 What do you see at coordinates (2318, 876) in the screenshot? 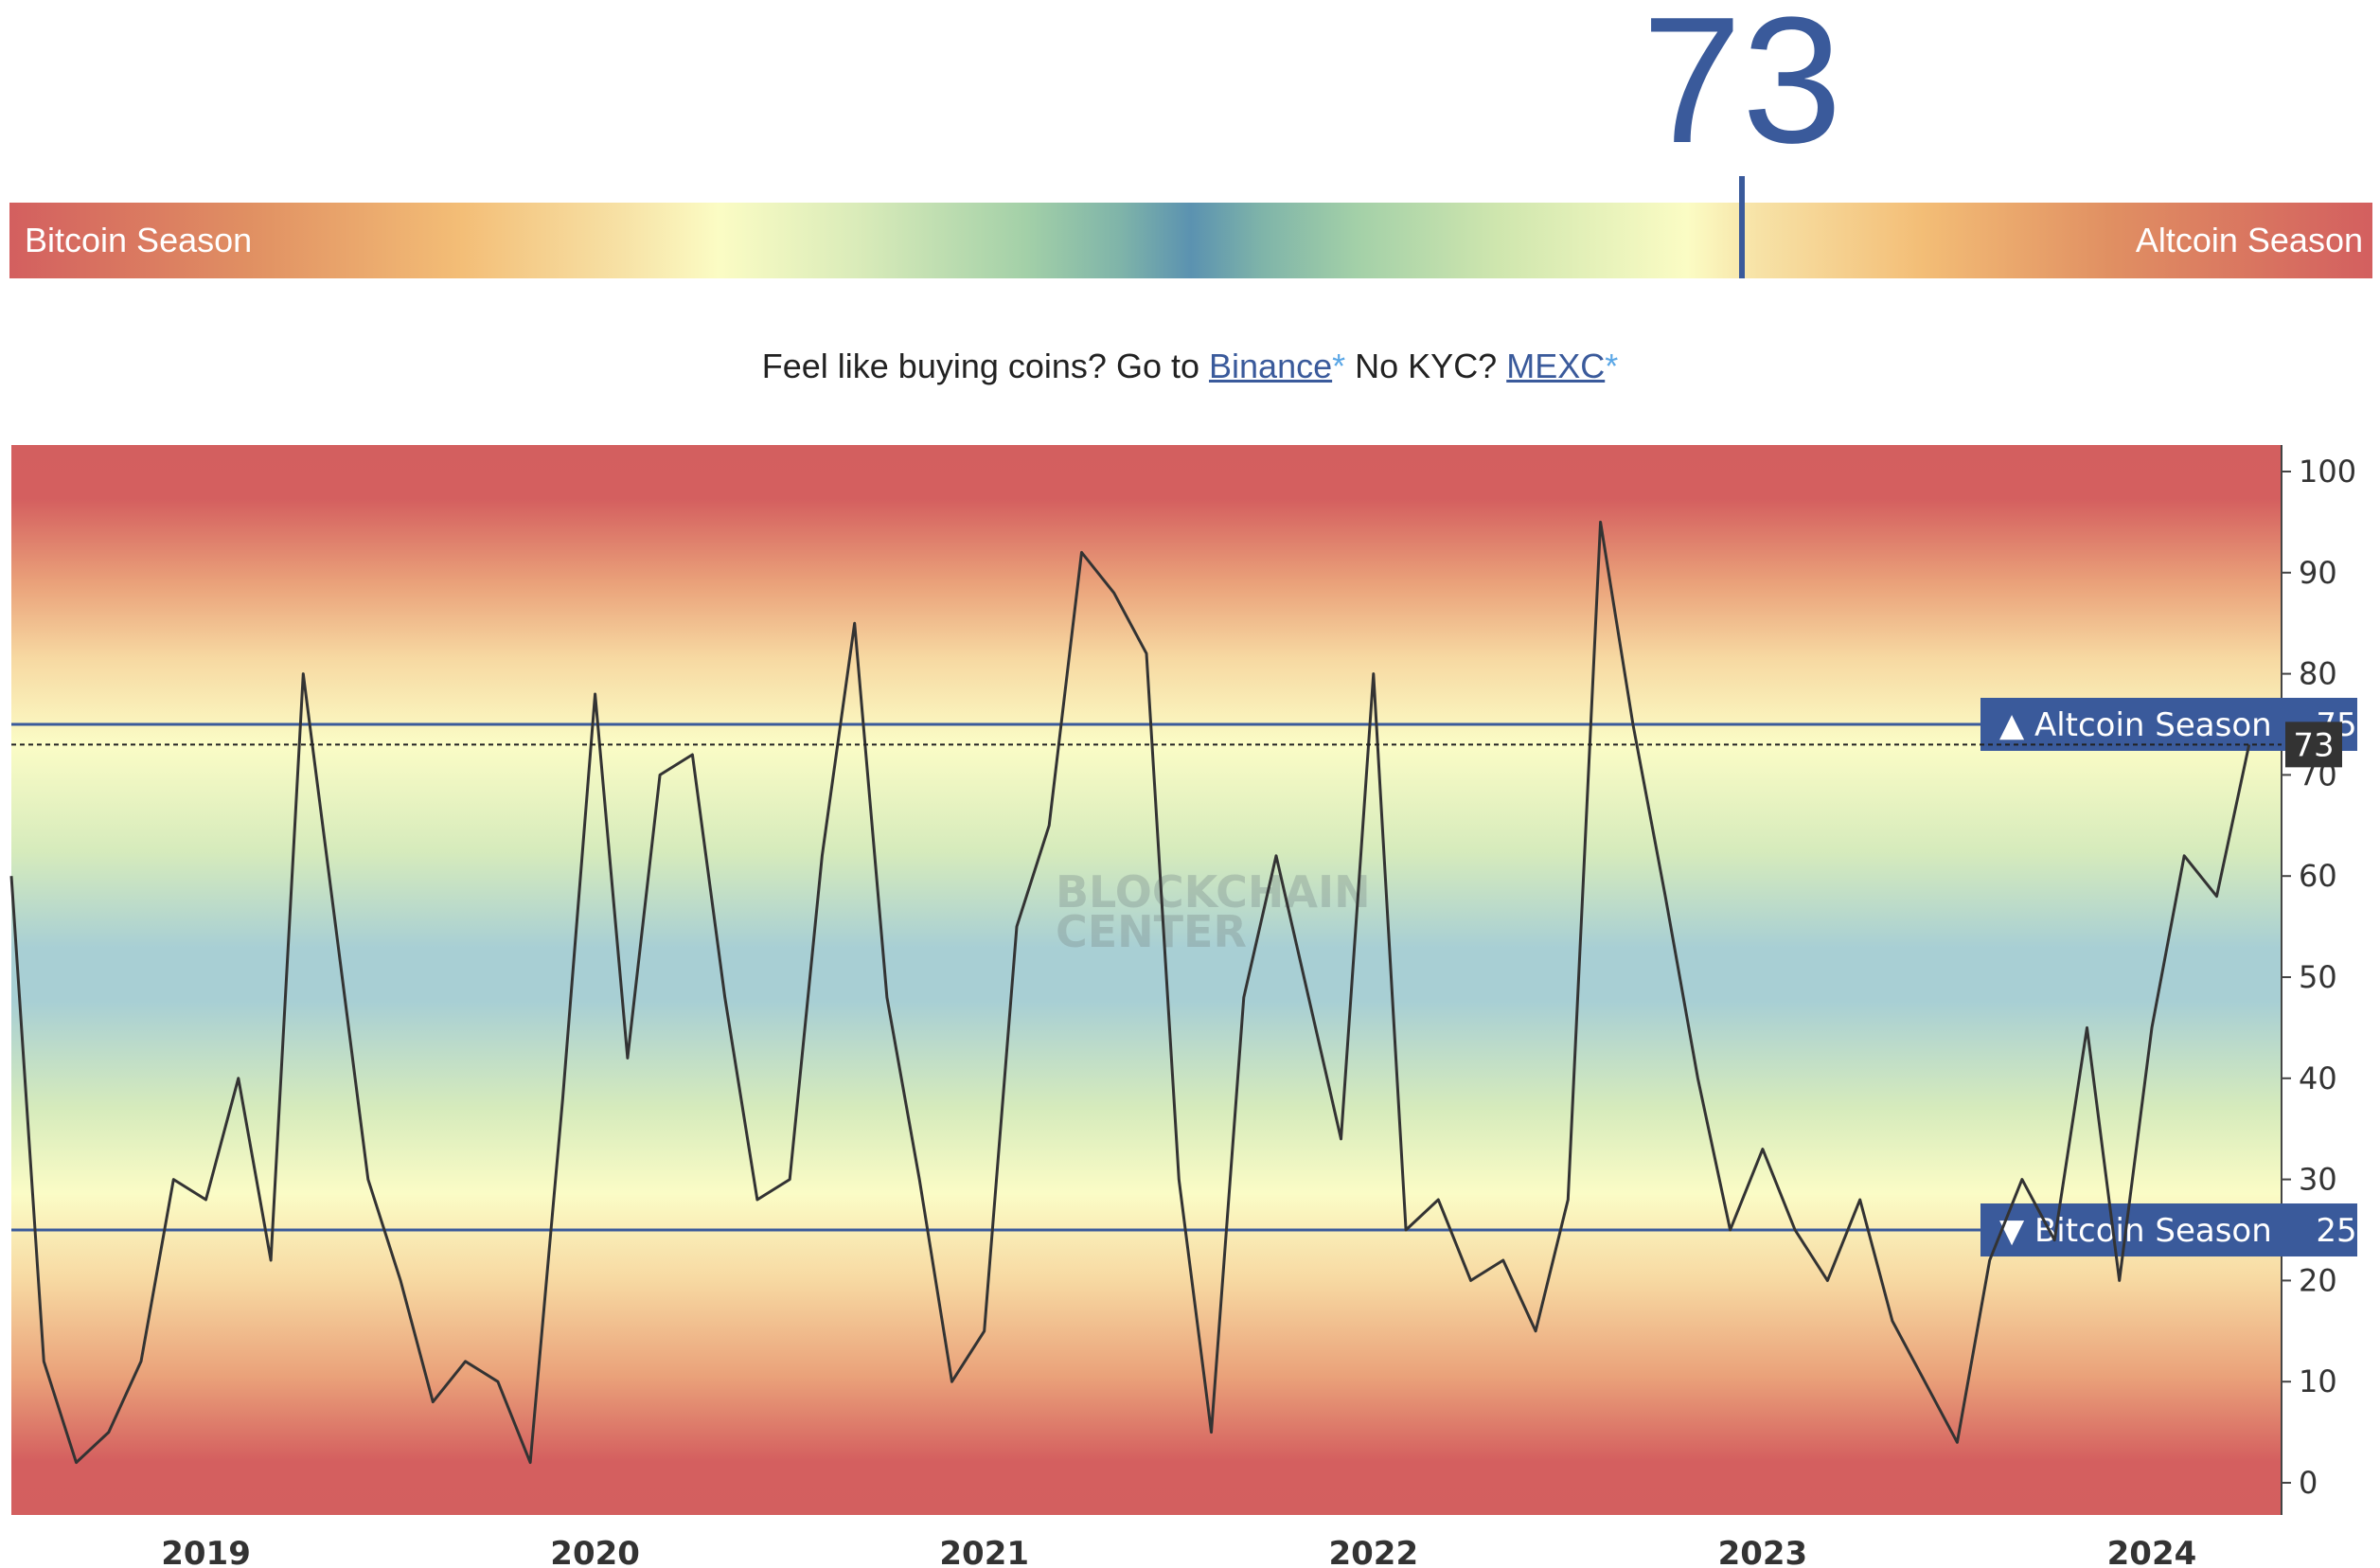
I see `y-tick-label: 60` at bounding box center [2318, 876].